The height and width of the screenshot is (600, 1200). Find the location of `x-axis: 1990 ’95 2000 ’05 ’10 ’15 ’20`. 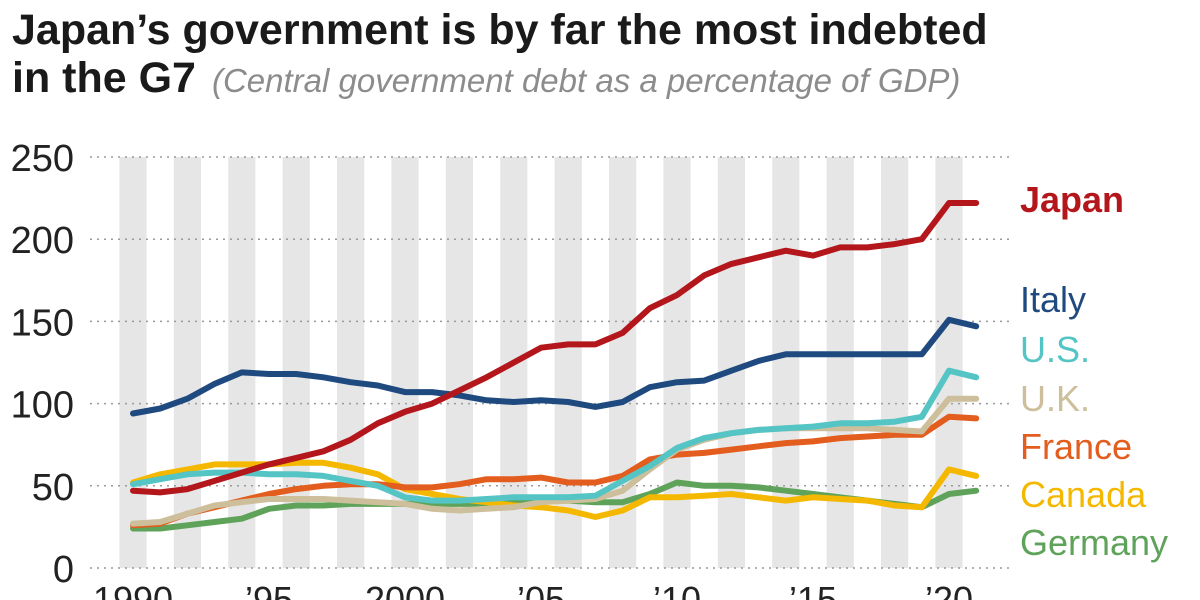

x-axis: 1990 ’95 2000 ’05 ’10 ’15 ’20 is located at coordinates (533, 589).